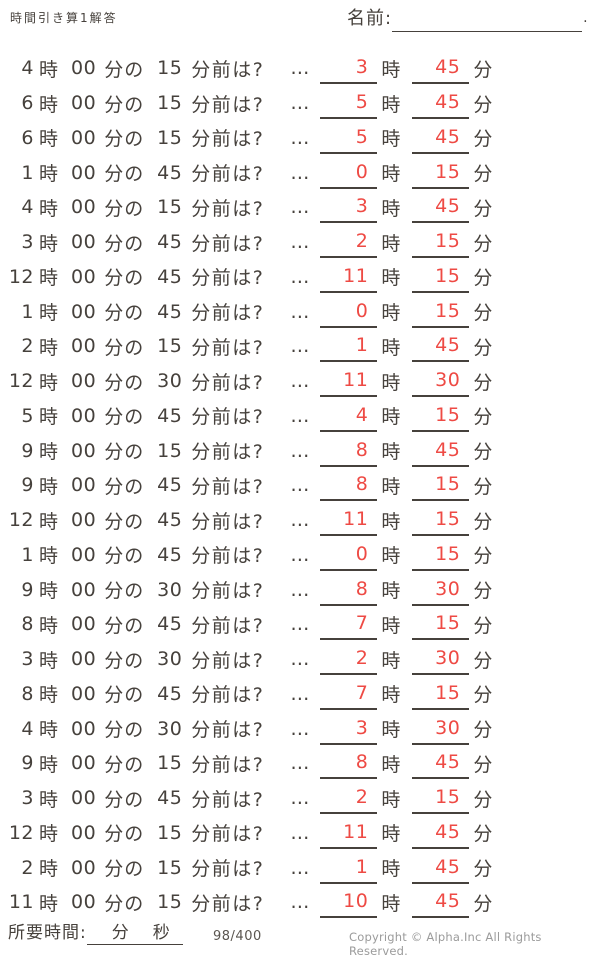  What do you see at coordinates (349, 416) in the screenshot?
I see `answer-hour-blank: 4` at bounding box center [349, 416].